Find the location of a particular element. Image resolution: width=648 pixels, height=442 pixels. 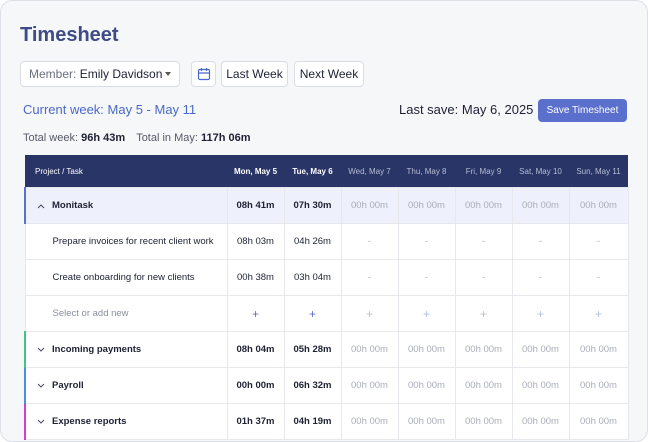

time-cell: 06h 32m is located at coordinates (312, 385).